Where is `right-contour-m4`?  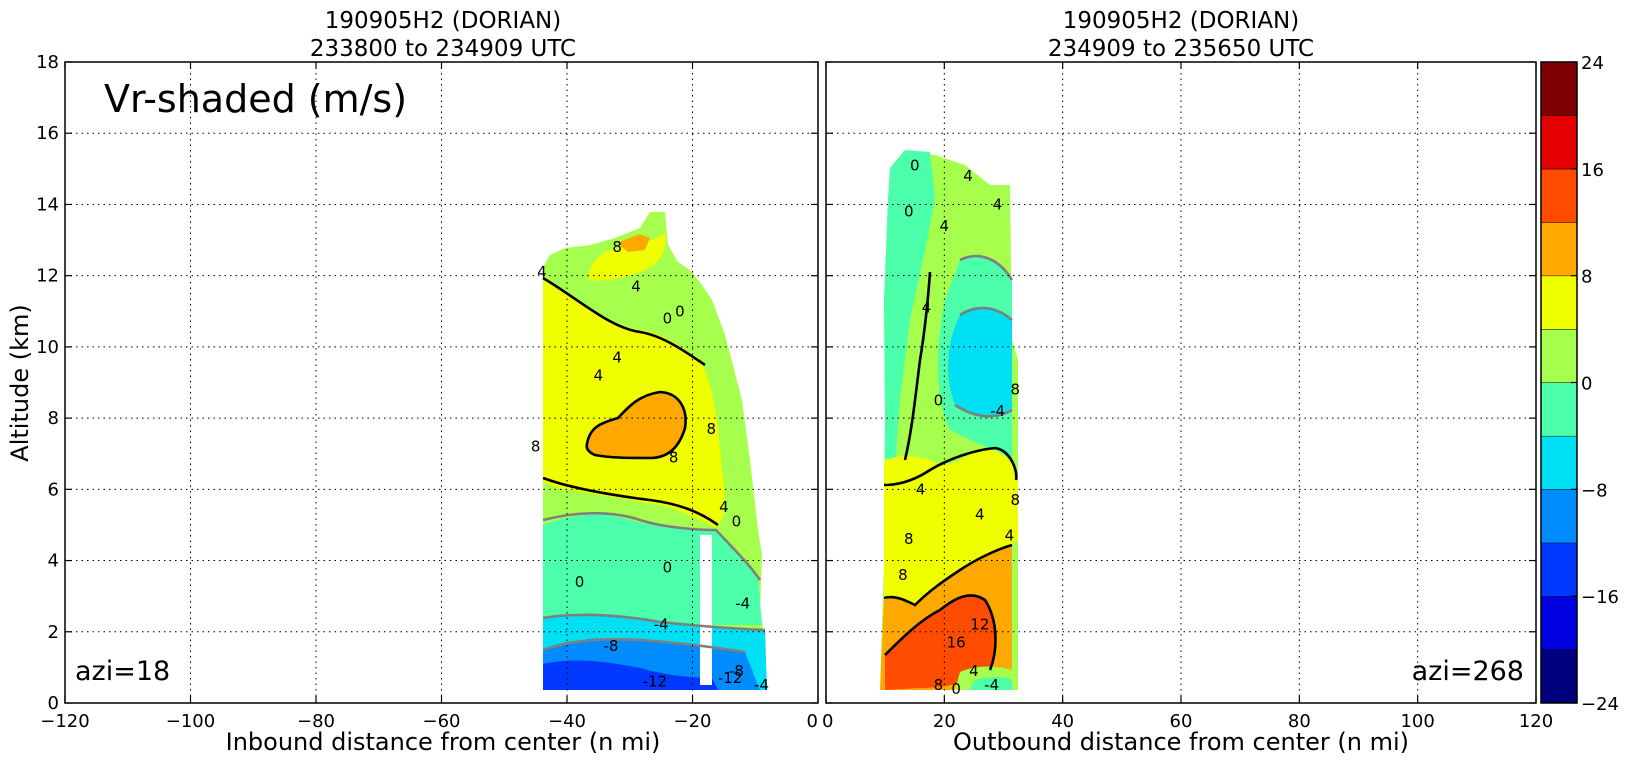
right-contour-m4 is located at coordinates (983, 362).